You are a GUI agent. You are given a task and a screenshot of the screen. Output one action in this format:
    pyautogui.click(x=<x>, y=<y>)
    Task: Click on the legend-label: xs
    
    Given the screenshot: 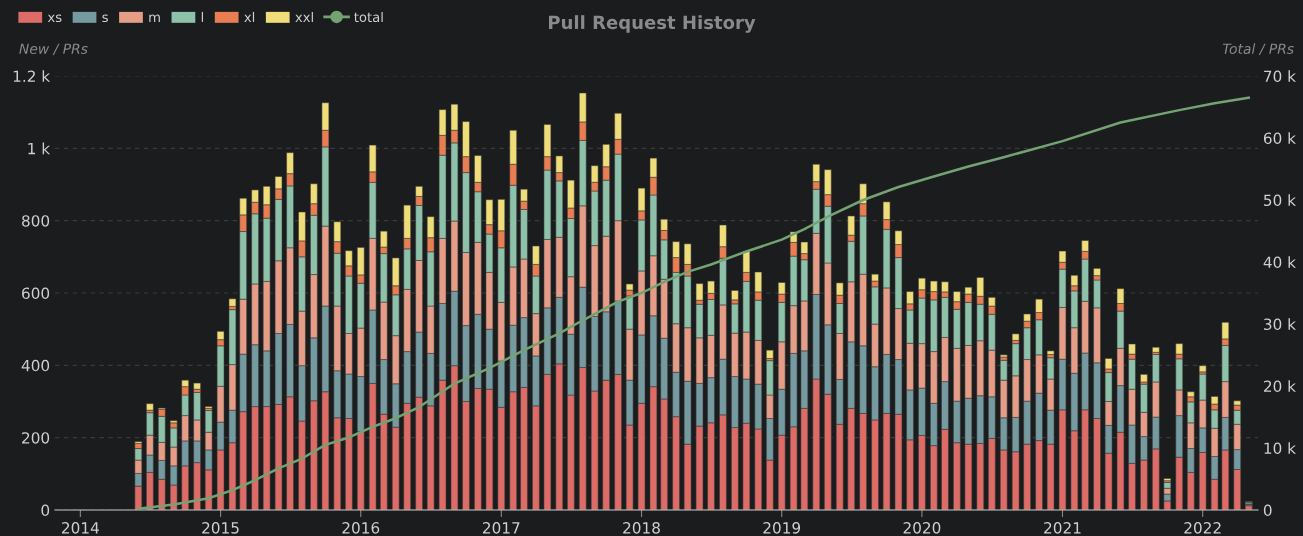 What is the action you would take?
    pyautogui.click(x=54, y=18)
    